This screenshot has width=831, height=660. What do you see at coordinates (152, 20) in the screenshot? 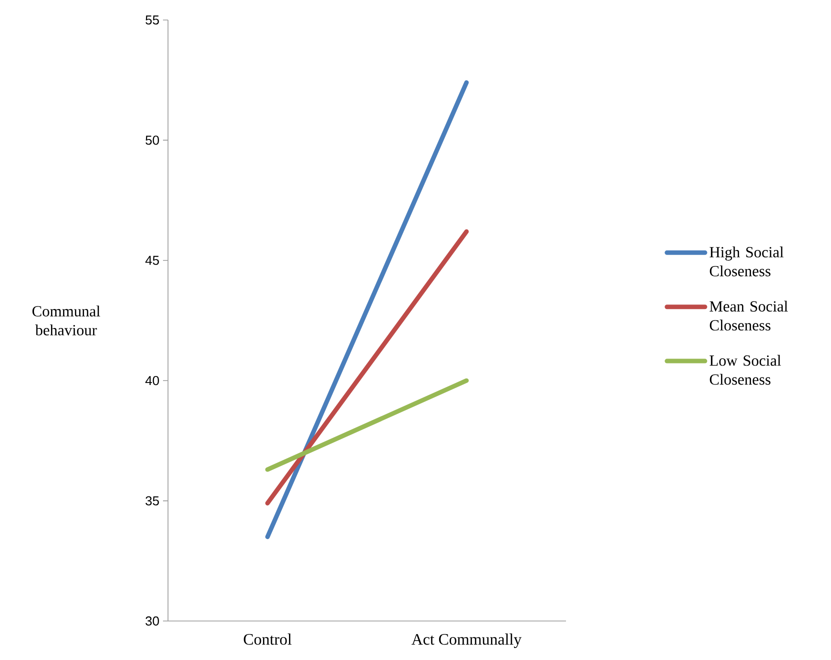
I see `y-tick-label: 55` at bounding box center [152, 20].